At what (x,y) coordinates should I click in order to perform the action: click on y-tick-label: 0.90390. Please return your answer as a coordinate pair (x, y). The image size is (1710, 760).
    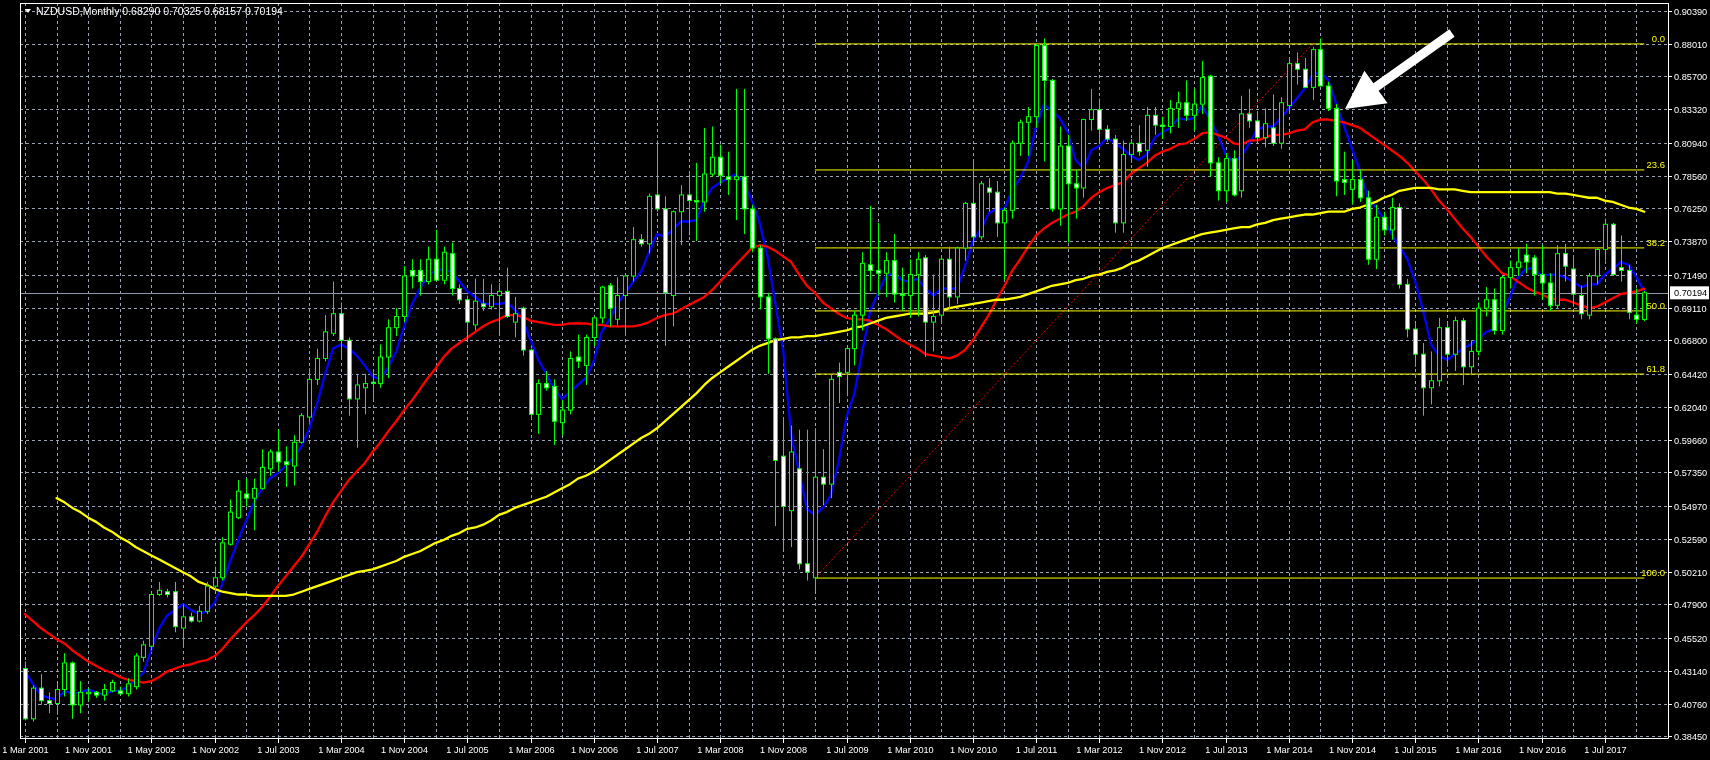
    Looking at the image, I should click on (1691, 11).